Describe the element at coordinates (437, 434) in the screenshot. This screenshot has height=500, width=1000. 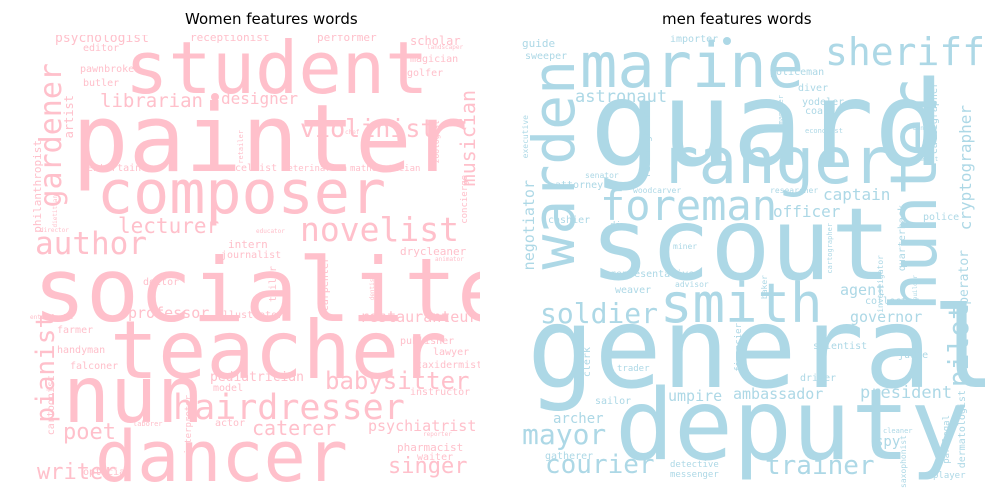
I see `word-cloud-item: reporter` at that location.